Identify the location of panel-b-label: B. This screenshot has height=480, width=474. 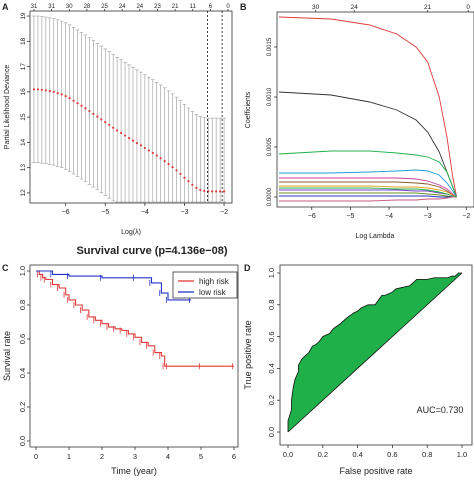
(243, 7).